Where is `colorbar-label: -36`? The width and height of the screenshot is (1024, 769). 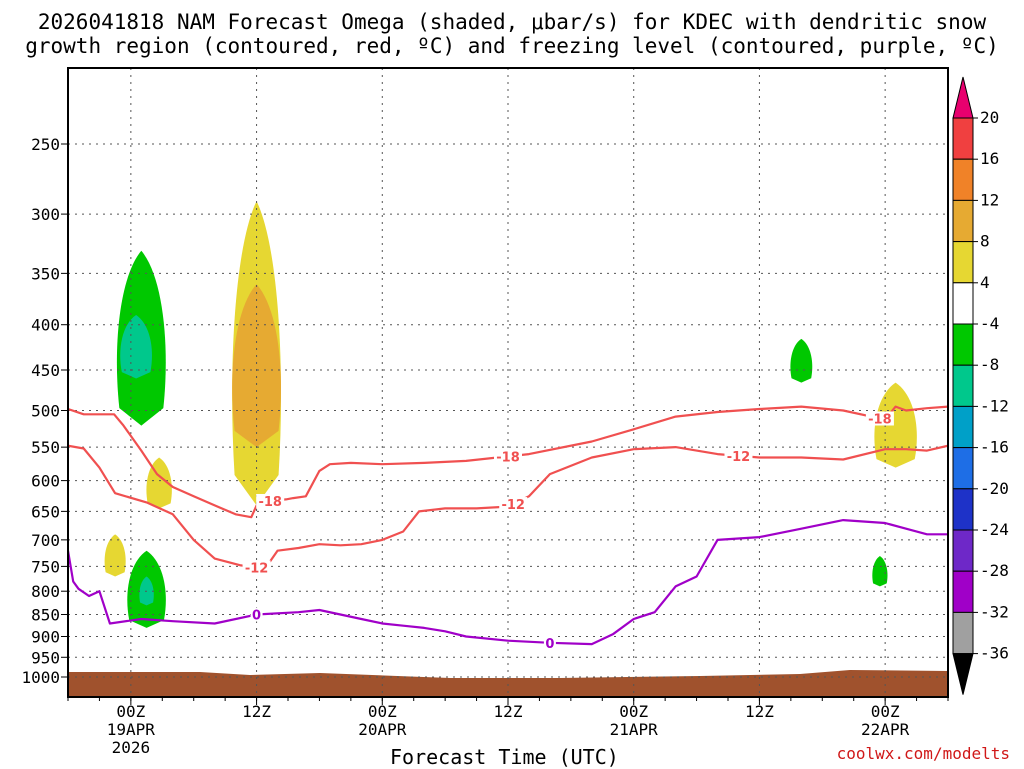 colorbar-label: -36 is located at coordinates (994, 653).